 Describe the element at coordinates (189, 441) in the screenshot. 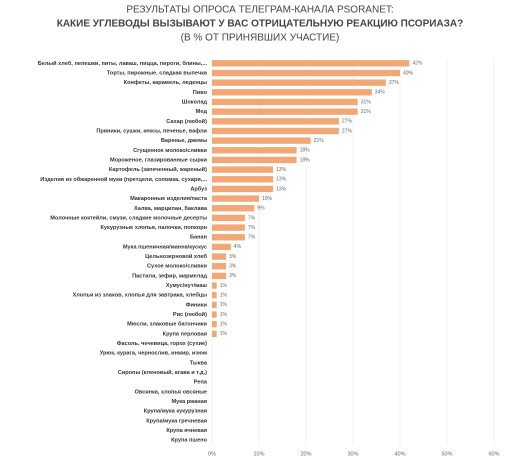

I see `category-label: Крупа пшено` at that location.